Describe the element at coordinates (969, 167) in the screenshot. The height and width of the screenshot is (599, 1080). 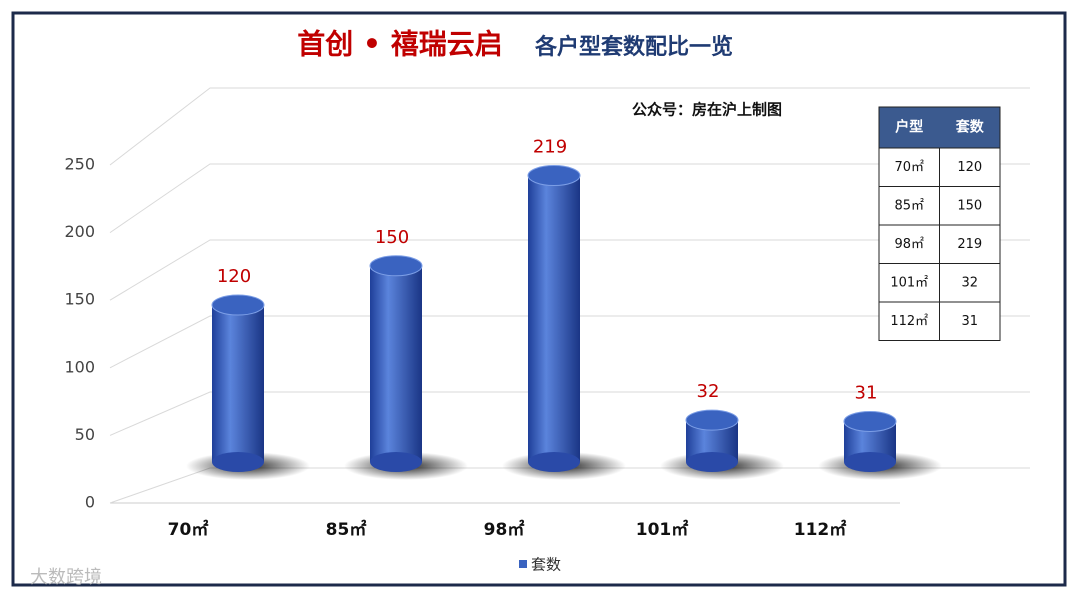
I see `table-cell-text: 120` at that location.